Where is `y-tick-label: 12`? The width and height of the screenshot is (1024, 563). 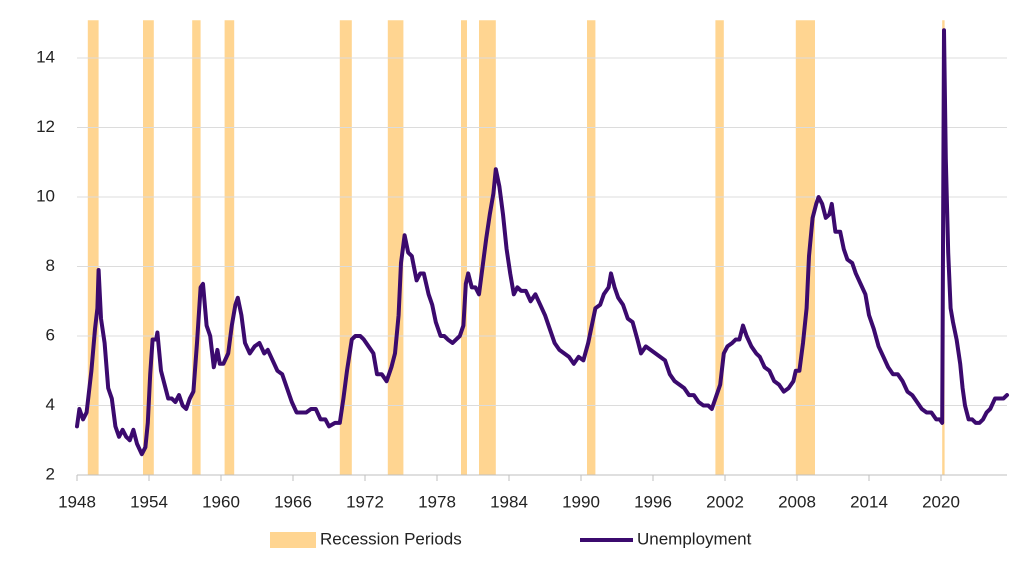
y-tick-label: 12 is located at coordinates (45, 126).